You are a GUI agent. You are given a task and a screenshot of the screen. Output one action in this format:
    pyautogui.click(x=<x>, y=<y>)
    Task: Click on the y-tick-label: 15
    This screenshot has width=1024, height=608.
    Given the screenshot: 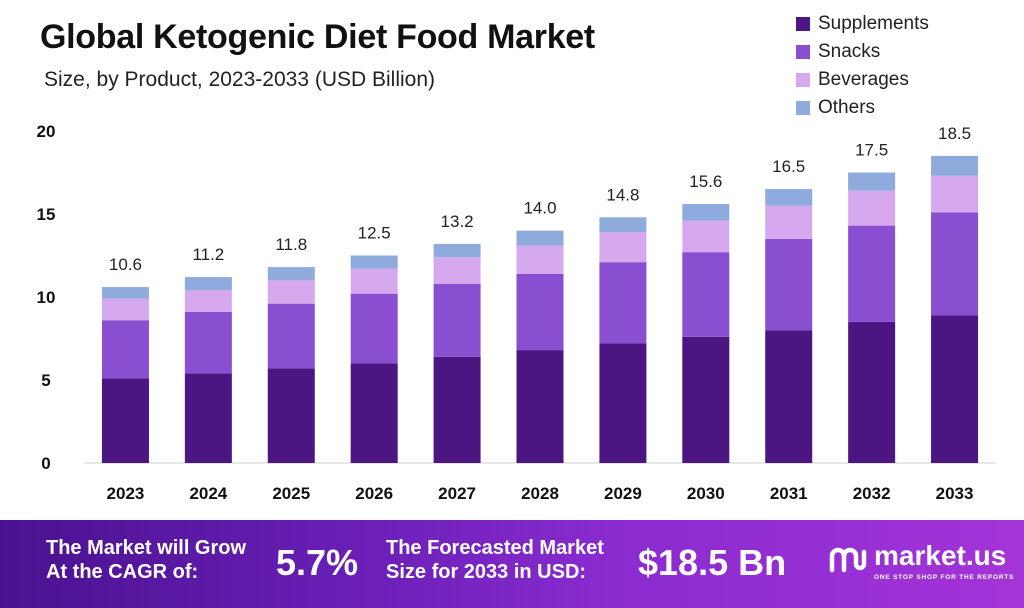 What is the action you would take?
    pyautogui.click(x=46, y=214)
    